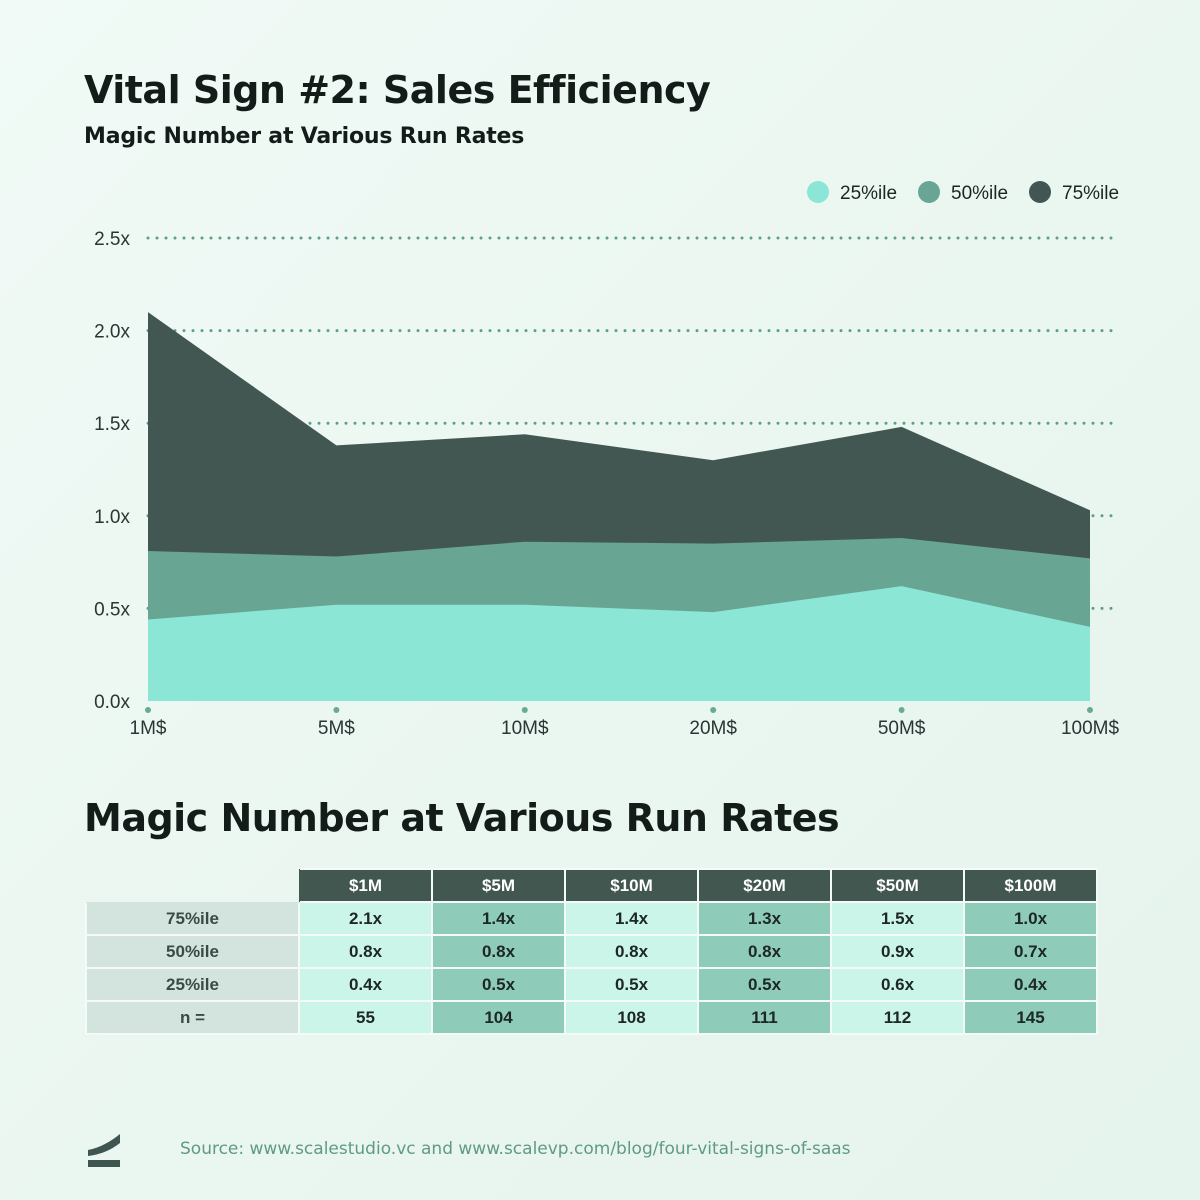 Image resolution: width=1200 pixels, height=1200 pixels. I want to click on chart-title: Vital Sign #2: Sales Efficiency, so click(397, 90).